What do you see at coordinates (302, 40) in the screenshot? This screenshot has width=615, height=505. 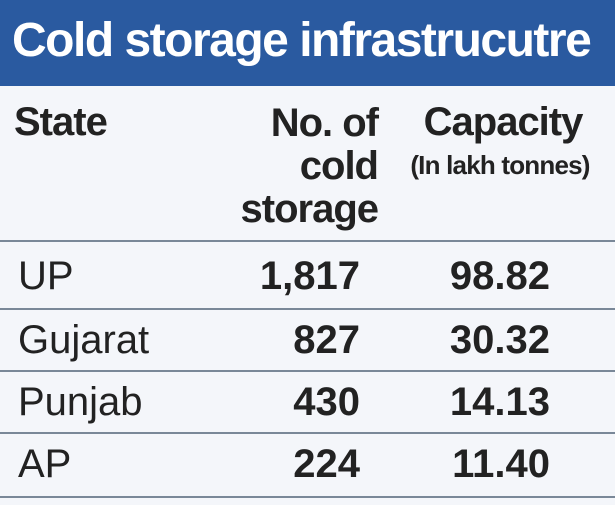 I see `table-title: Cold storage infrastrucutre` at bounding box center [302, 40].